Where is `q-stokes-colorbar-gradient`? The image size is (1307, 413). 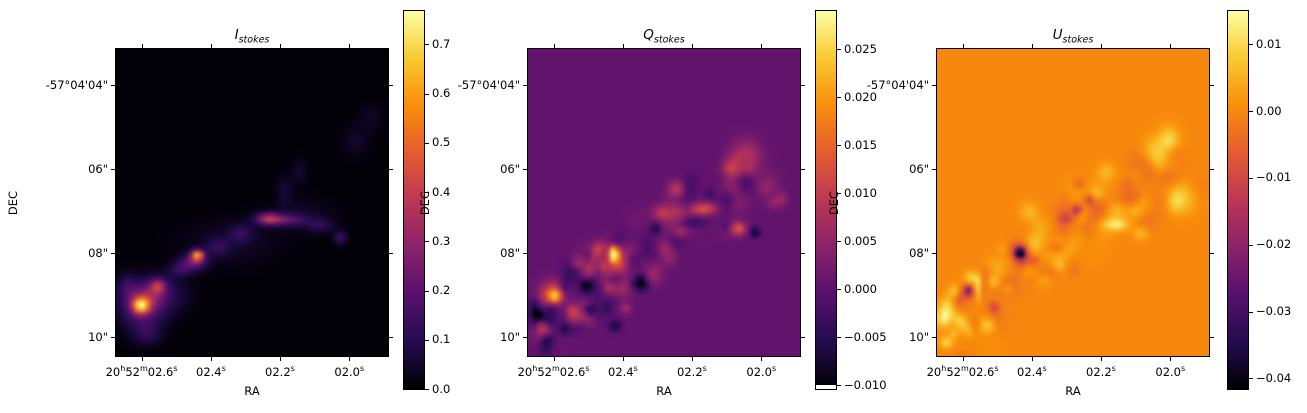 q-stokes-colorbar-gradient is located at coordinates (826, 200).